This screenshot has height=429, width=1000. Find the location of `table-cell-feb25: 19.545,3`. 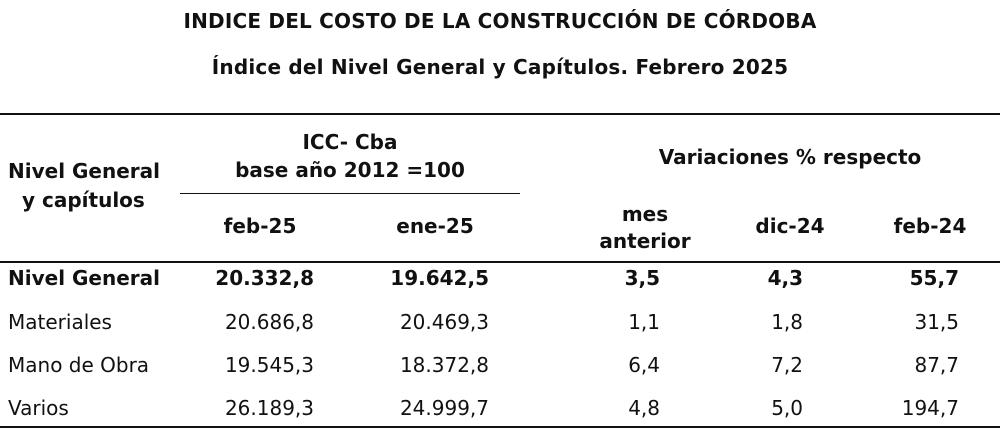

table-cell-feb25: 19.545,3 is located at coordinates (269, 365).